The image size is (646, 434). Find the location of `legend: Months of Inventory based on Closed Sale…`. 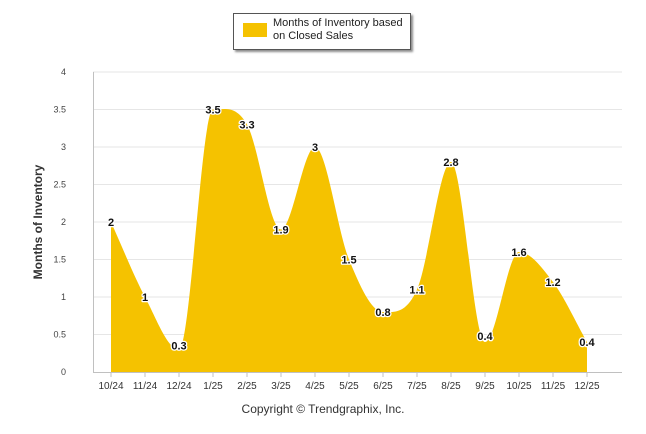

legend: Months of Inventory based on Closed Sale… is located at coordinates (322, 31).